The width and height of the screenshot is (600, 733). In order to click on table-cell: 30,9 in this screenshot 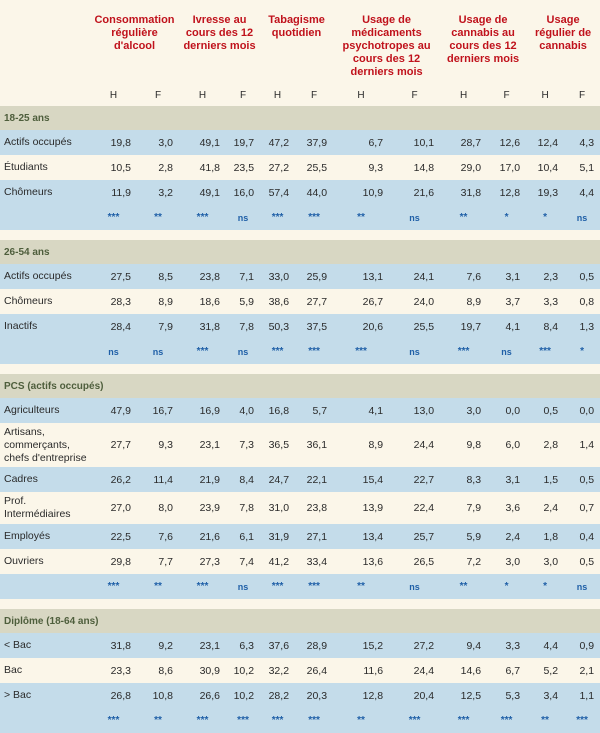, I will do `click(203, 670)`.